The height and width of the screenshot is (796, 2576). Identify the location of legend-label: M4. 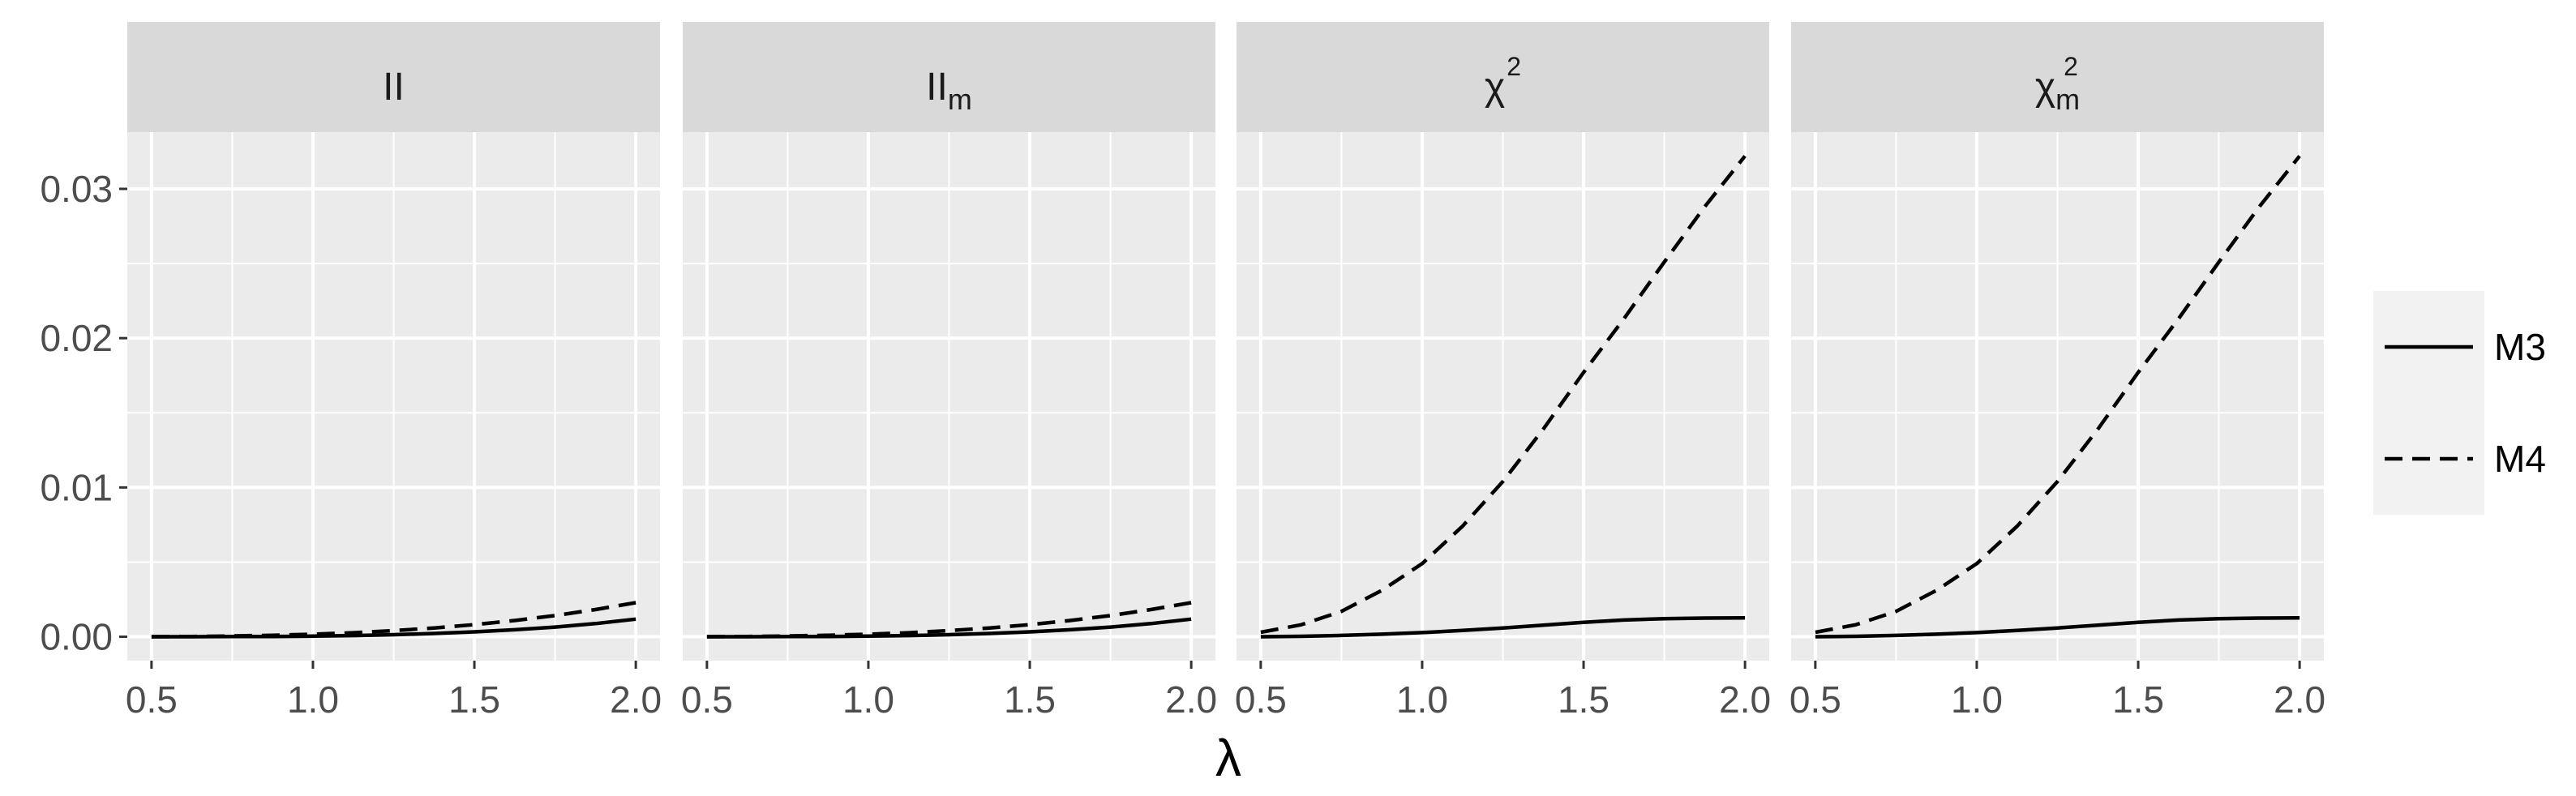
(2520, 459).